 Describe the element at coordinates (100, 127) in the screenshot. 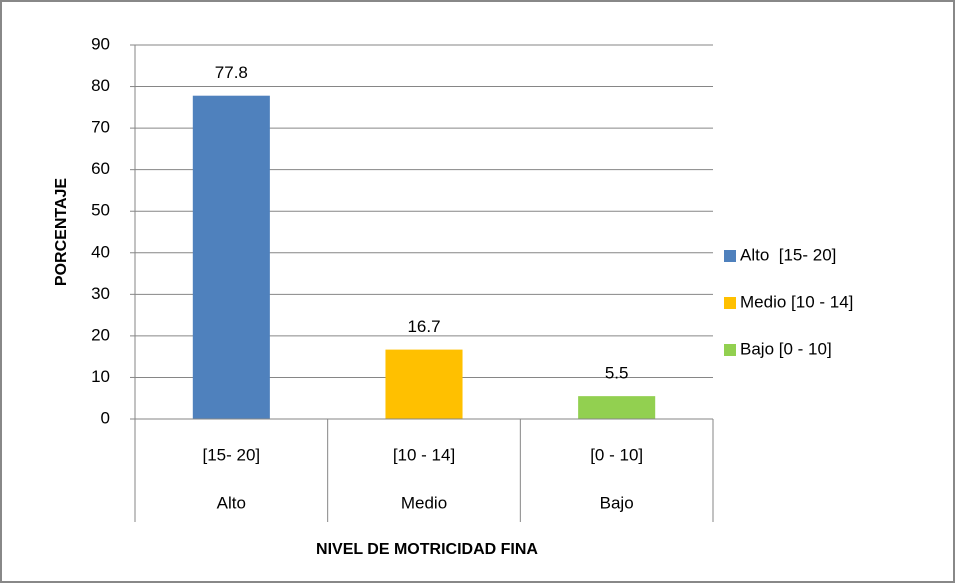

I see `y-tick-label: 70` at that location.